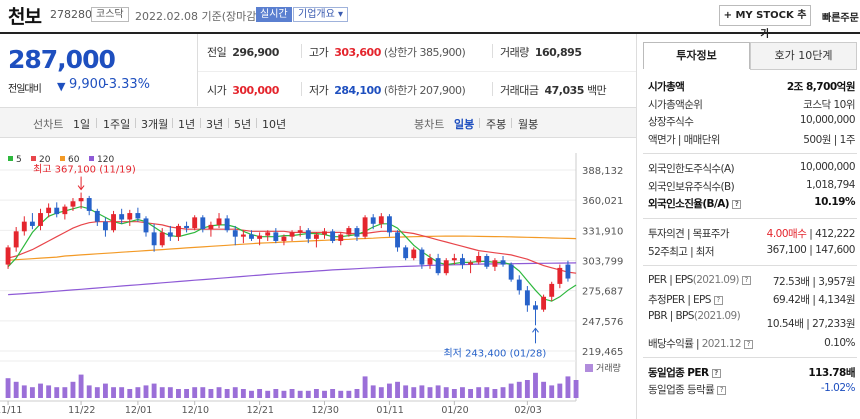  What do you see at coordinates (274, 14) in the screenshot?
I see `realtime-button: 실시간` at bounding box center [274, 14].